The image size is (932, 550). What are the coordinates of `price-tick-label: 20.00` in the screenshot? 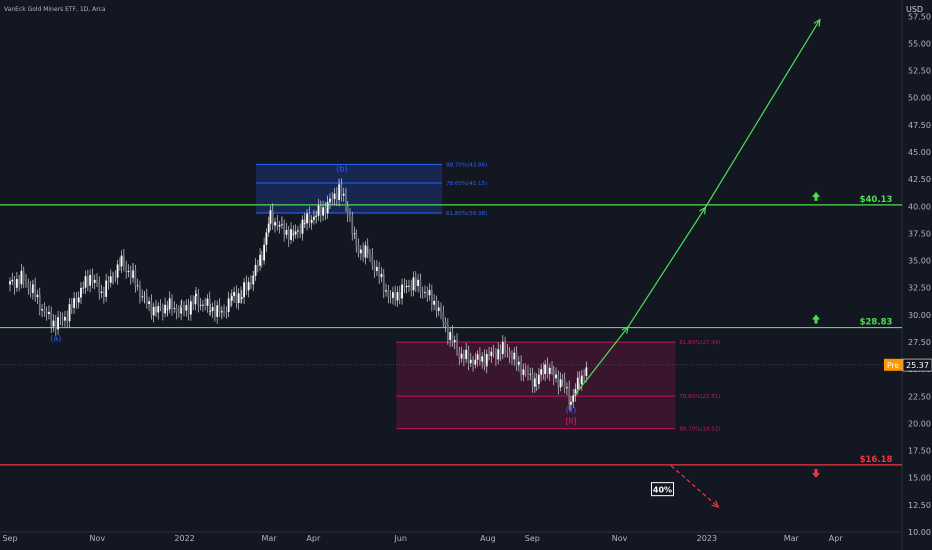 It's located at (919, 423).